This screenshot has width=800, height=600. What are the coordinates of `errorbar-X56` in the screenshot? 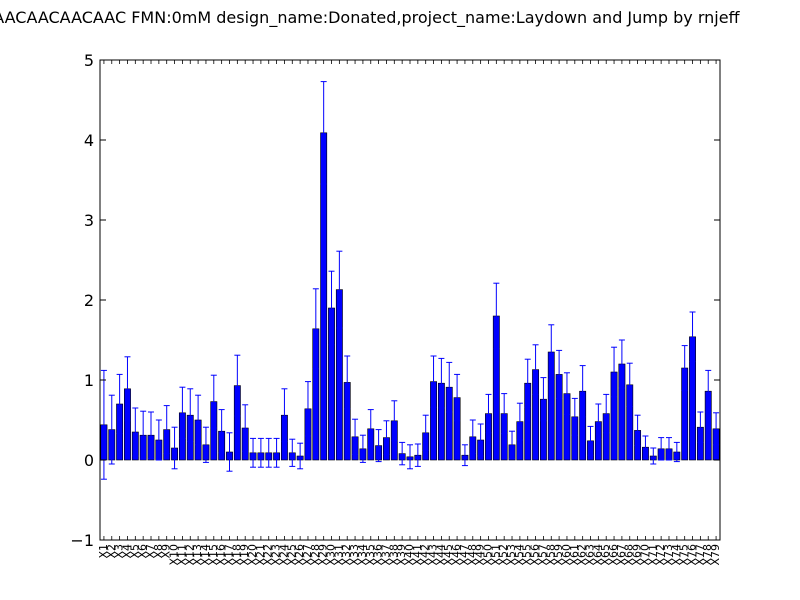 It's located at (535, 369).